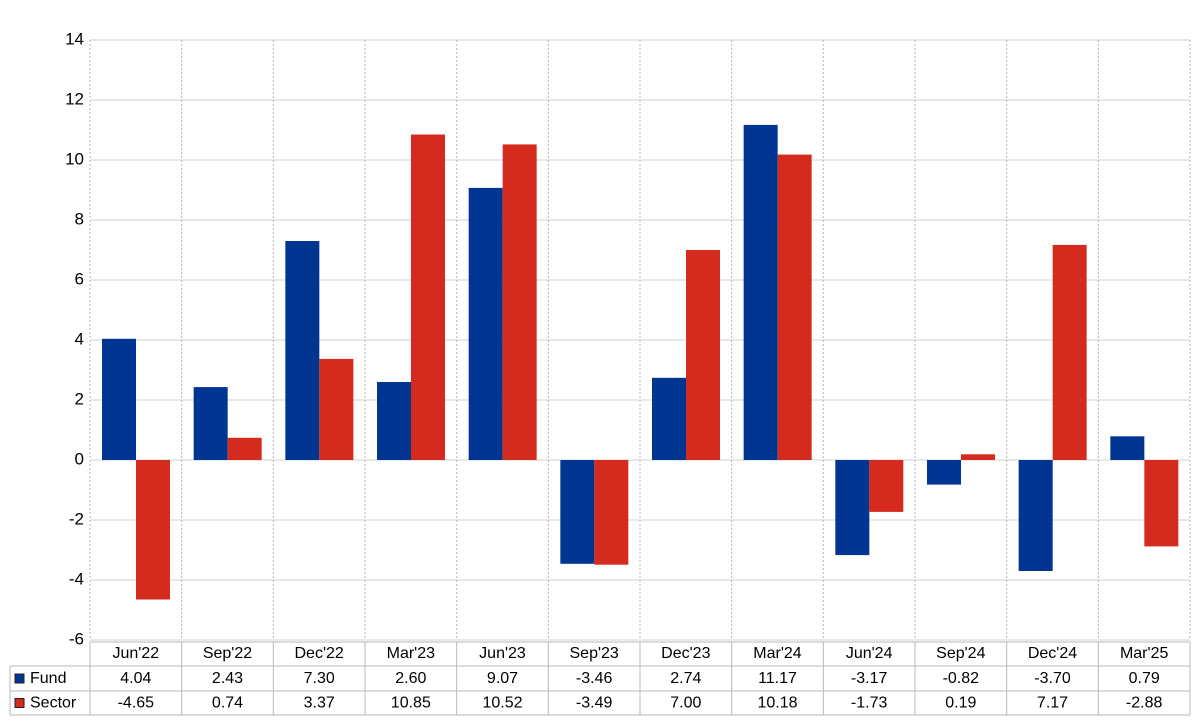 The height and width of the screenshot is (720, 1200). I want to click on table-value: 10.85, so click(411, 703).